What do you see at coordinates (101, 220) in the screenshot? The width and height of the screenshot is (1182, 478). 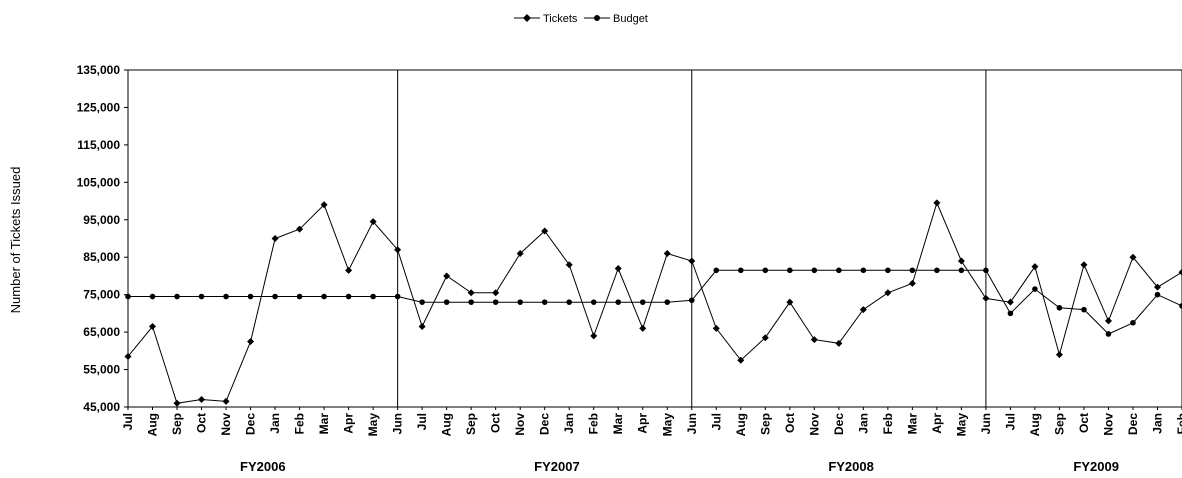 I see `y-tick-label: 95,000` at bounding box center [101, 220].